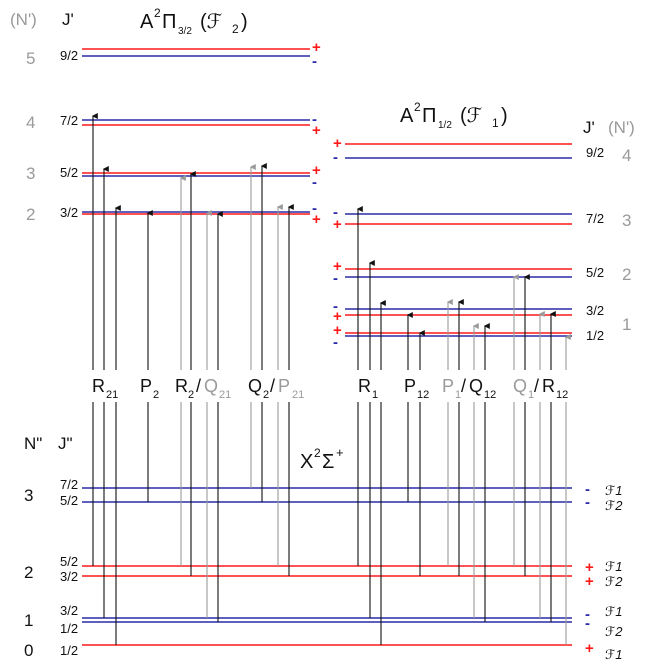 Image resolution: width=666 pixels, height=671 pixels. Describe the element at coordinates (69, 576) in the screenshot. I see `g-j-2-bottom: 3/2` at that location.